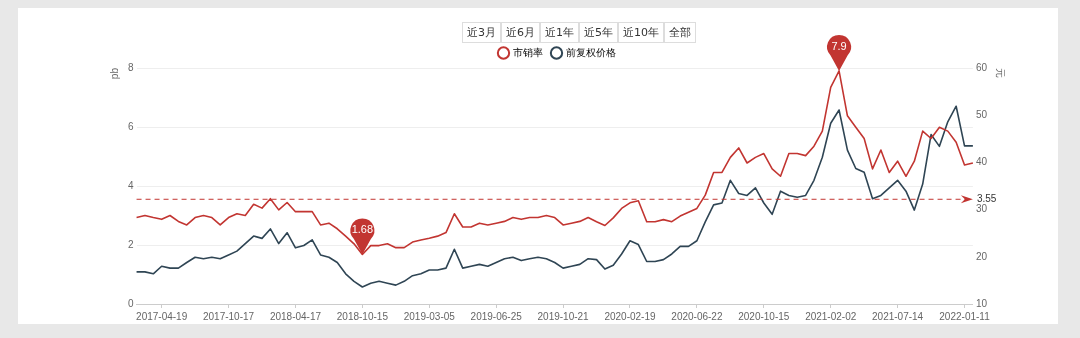  I want to click on legend-label: 市销率, so click(527, 52).